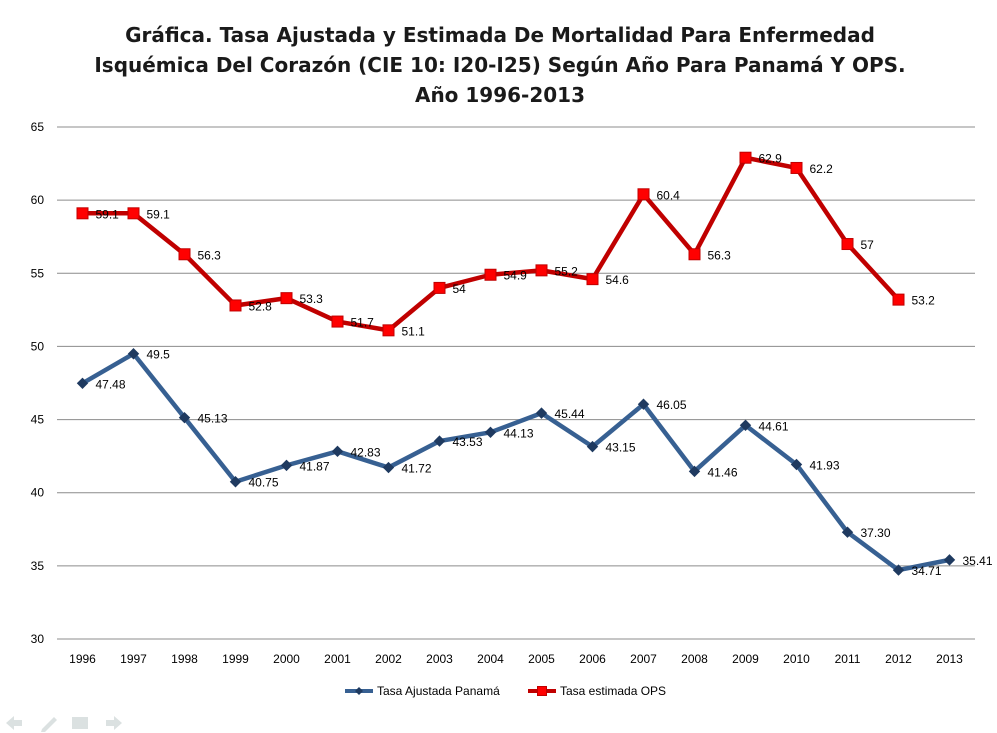 This screenshot has height=733, width=997. I want to click on y-tick-label: 50, so click(38, 346).